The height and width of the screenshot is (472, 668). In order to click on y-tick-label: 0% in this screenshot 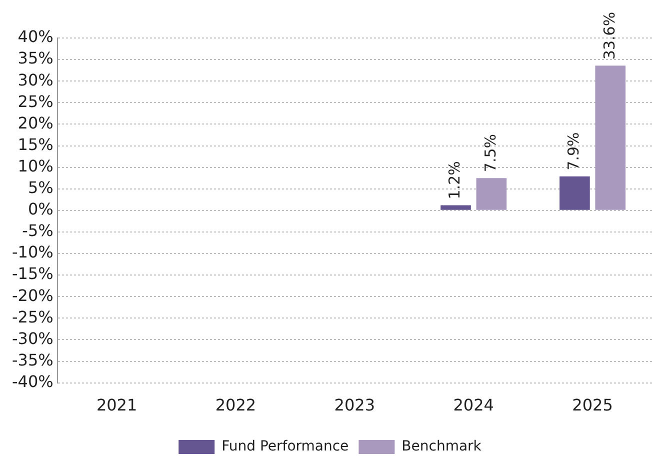, I will do `click(41, 209)`.